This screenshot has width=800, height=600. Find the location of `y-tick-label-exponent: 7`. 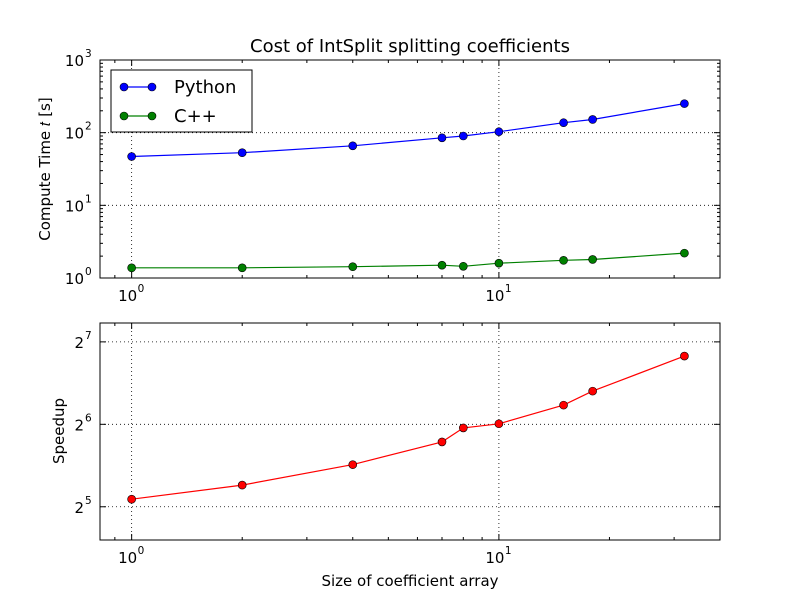

y-tick-label-exponent: 7 is located at coordinates (88, 336).